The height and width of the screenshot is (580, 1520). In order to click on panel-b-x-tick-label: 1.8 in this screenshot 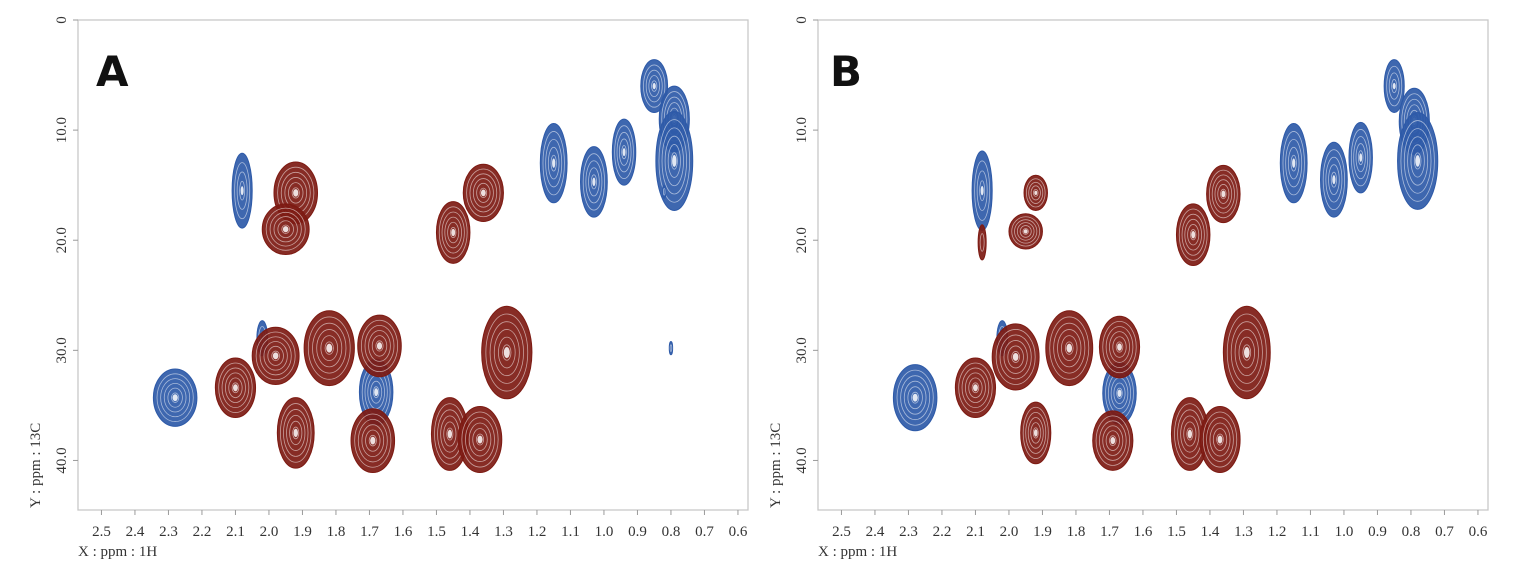, I will do `click(1076, 532)`.